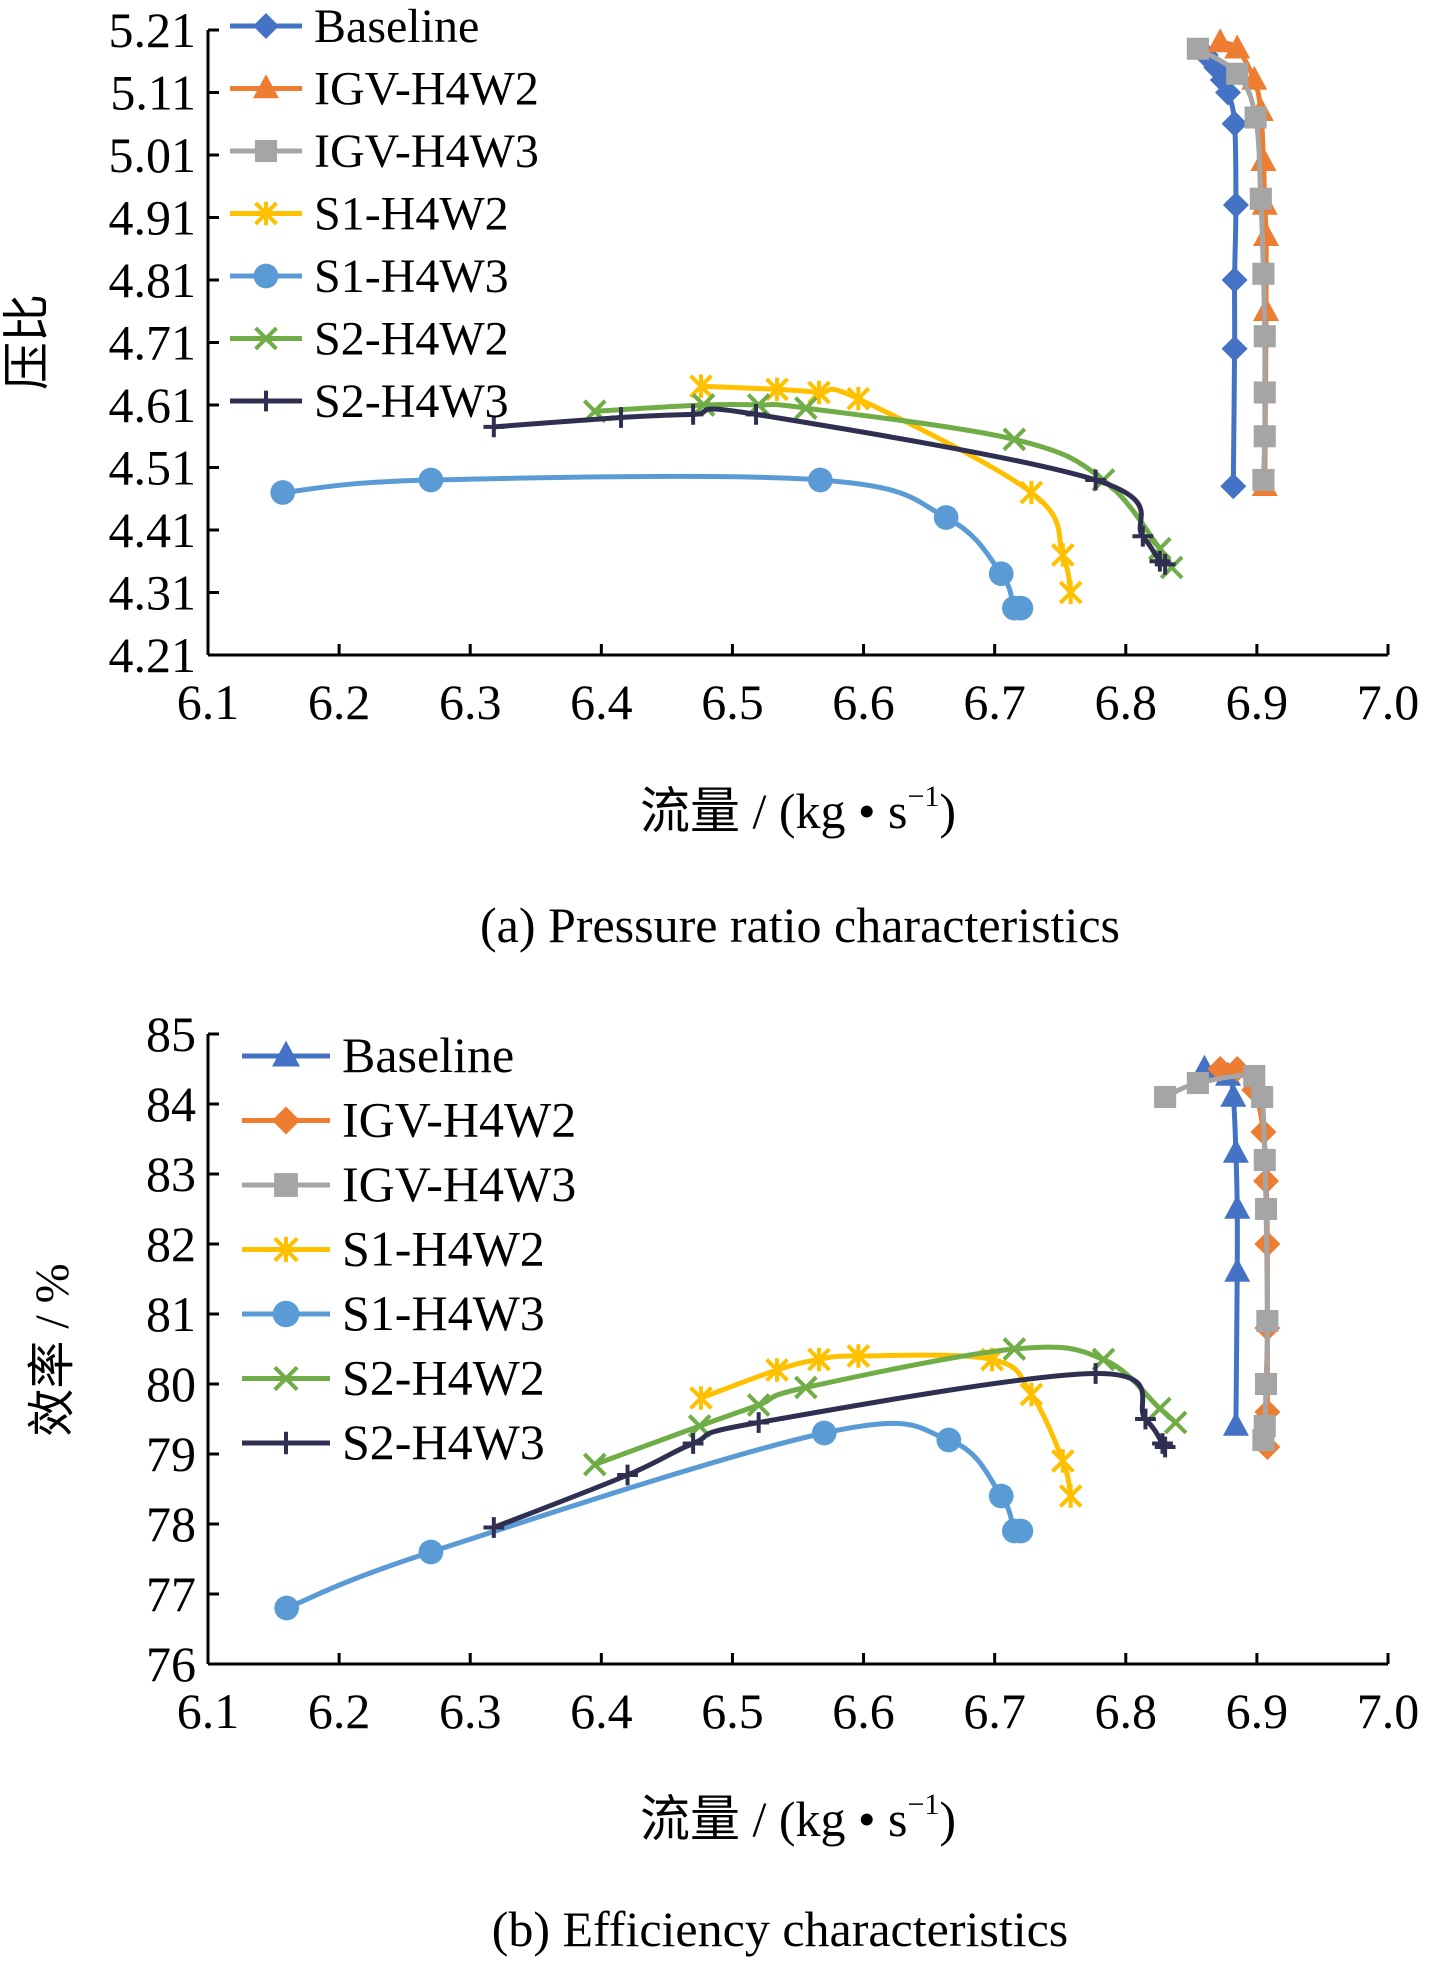 The width and height of the screenshot is (1434, 1962). What do you see at coordinates (443, 1249) in the screenshot?
I see `legend-label: S1-H4W2` at bounding box center [443, 1249].